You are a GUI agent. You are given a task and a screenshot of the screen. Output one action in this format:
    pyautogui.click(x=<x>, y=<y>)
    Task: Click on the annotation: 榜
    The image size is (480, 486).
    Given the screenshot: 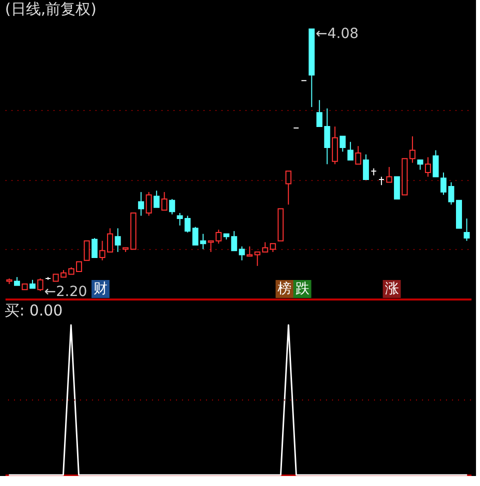 What is the action you would take?
    pyautogui.click(x=285, y=289)
    